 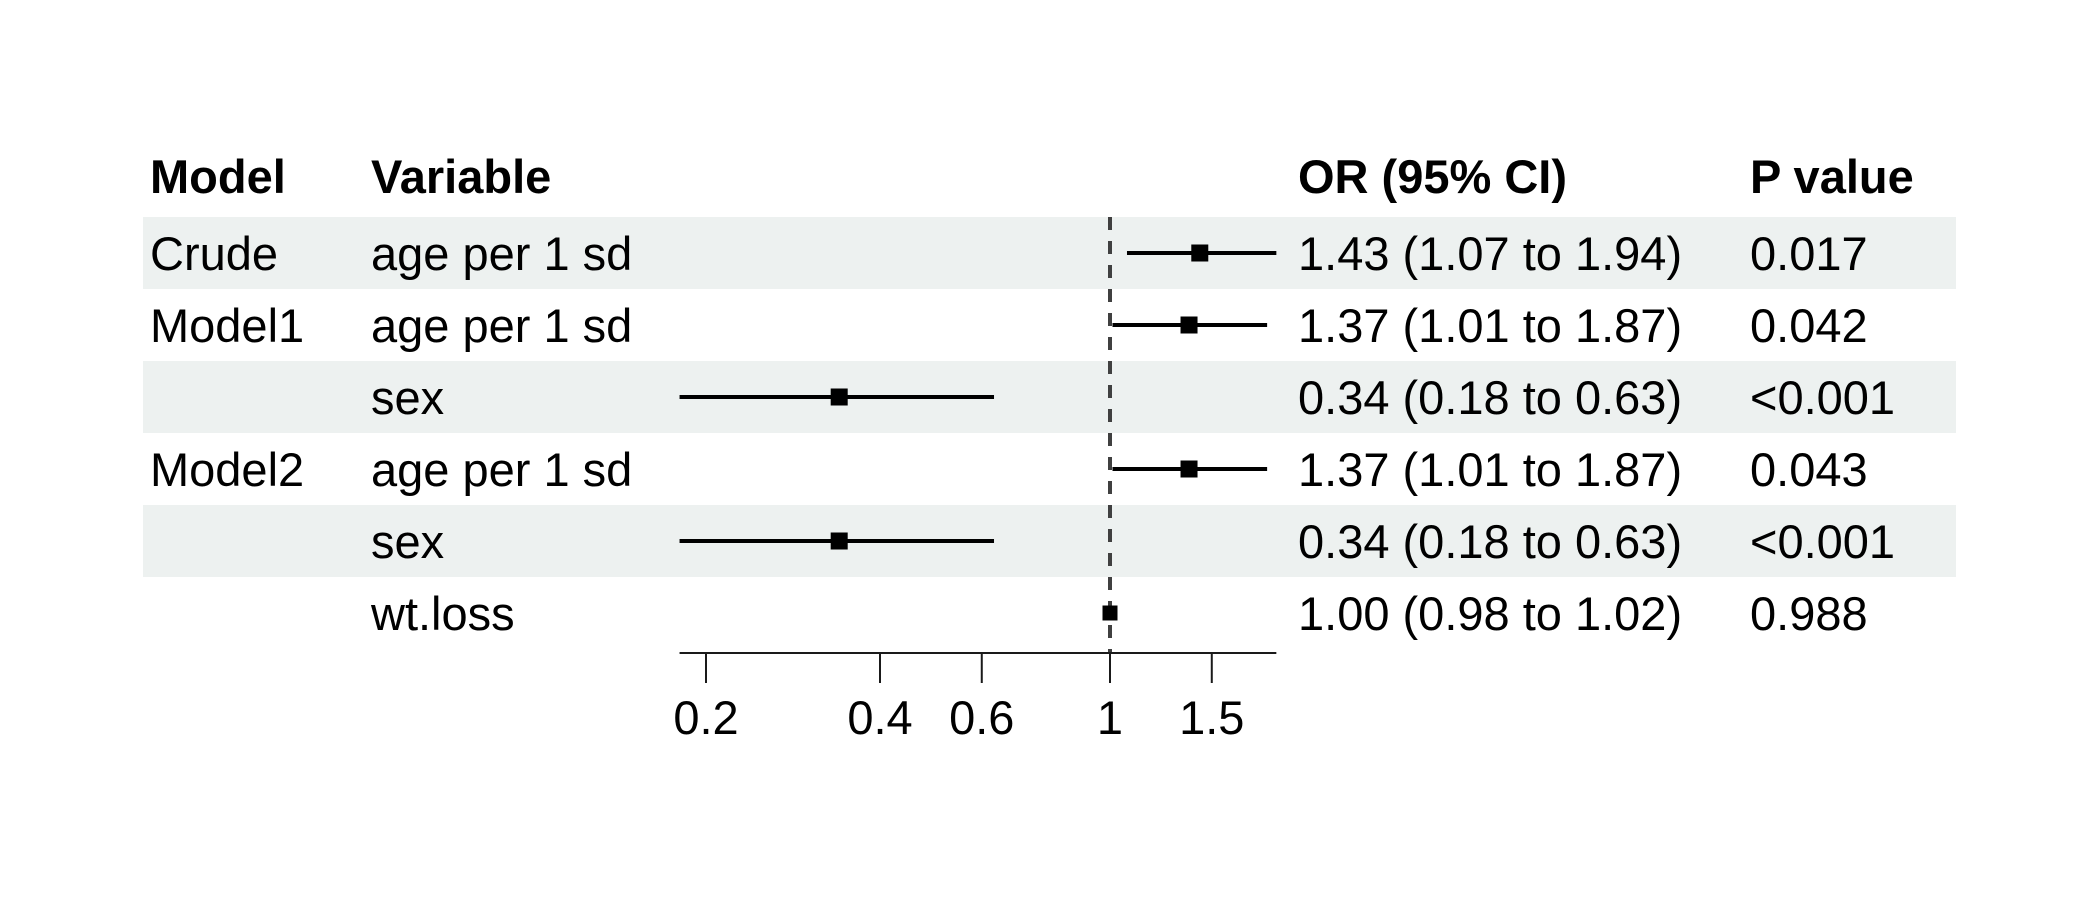 What do you see at coordinates (705, 717) in the screenshot?
I see `x-axis-tick-label: 0.2` at bounding box center [705, 717].